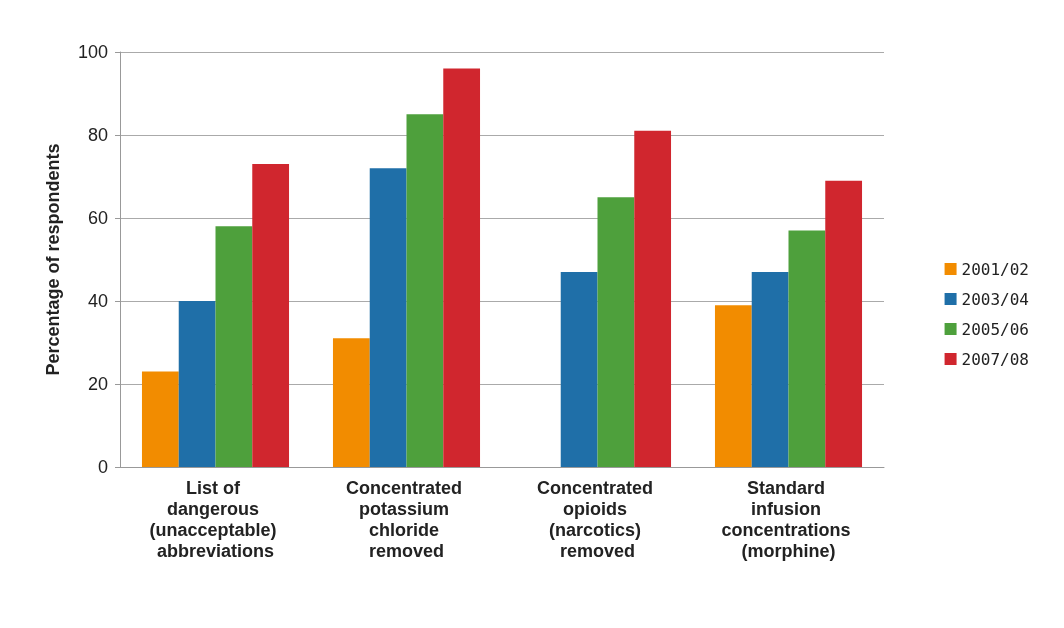  I want to click on legend-label: 2005/06, so click(995, 329).